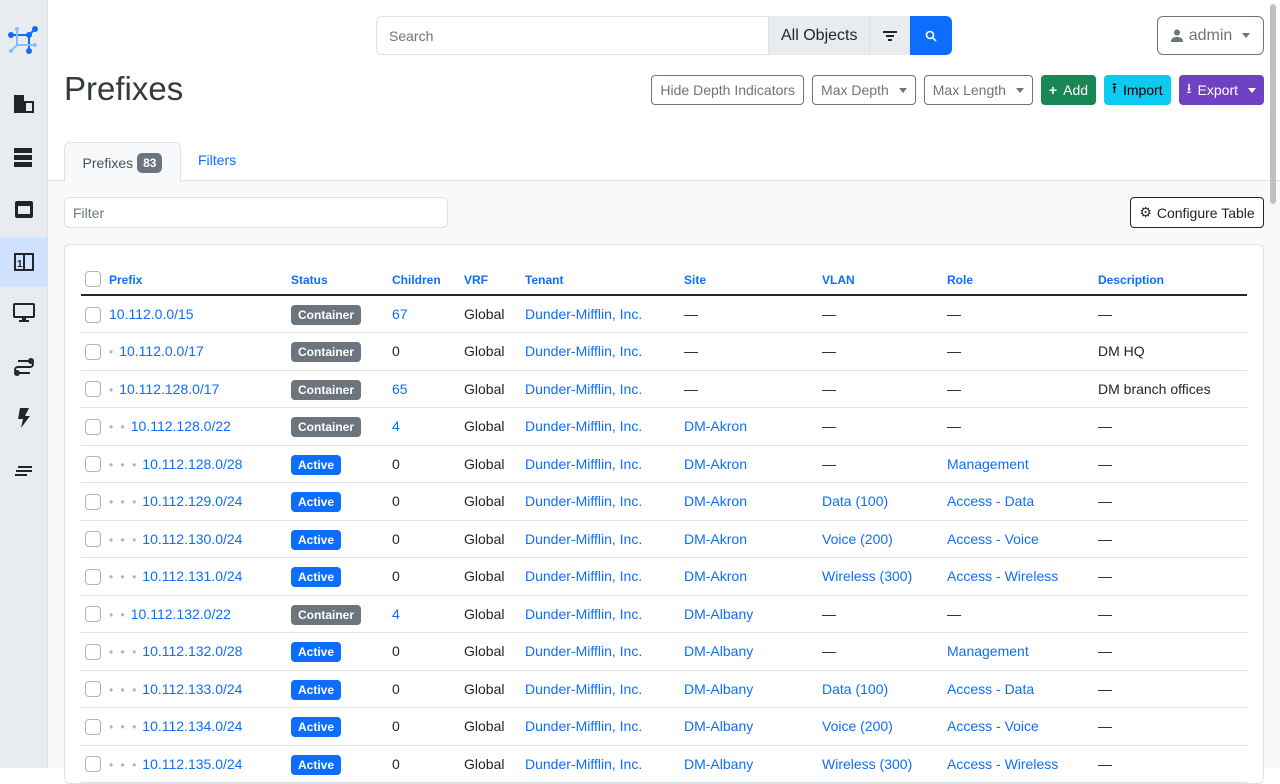 This screenshot has height=784, width=1280. What do you see at coordinates (23, 418) in the screenshot?
I see `power-icon` at bounding box center [23, 418].